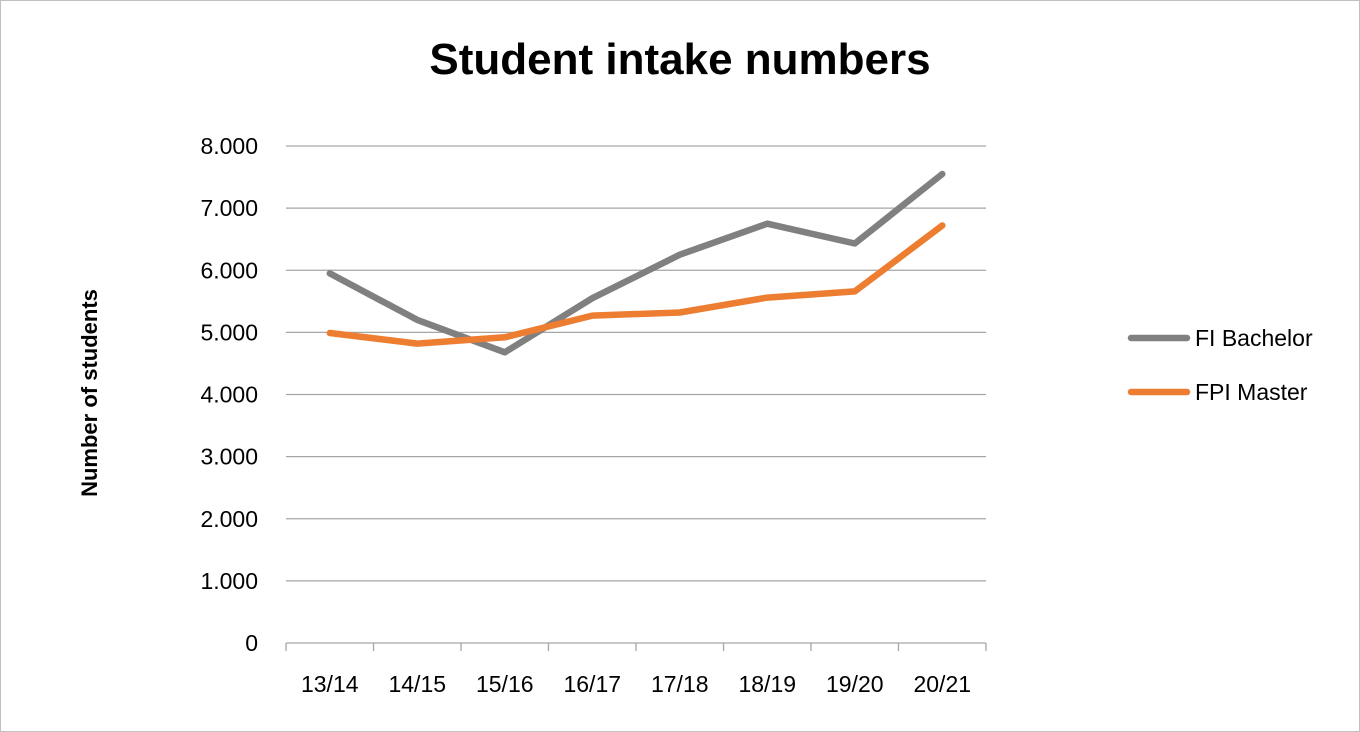  Describe the element at coordinates (229, 208) in the screenshot. I see `y-tick-label: 7.000` at that location.